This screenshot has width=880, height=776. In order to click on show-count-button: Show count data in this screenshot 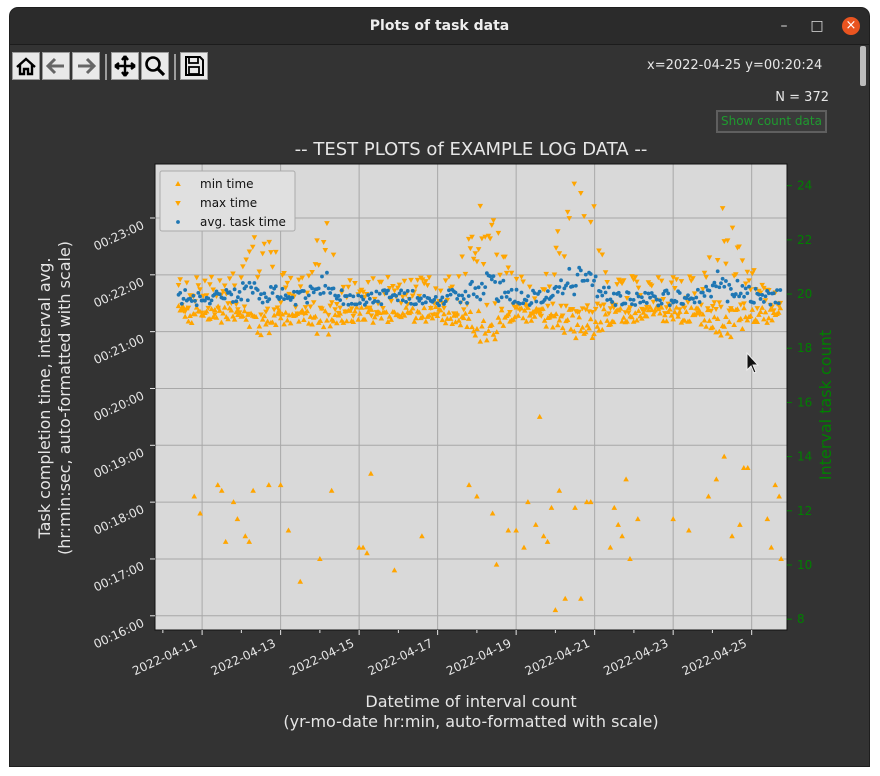, I will do `click(771, 121)`.